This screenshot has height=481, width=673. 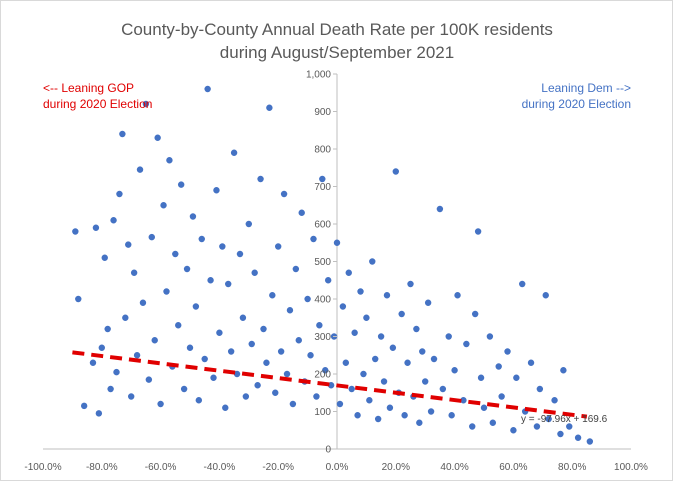 I want to click on x-tick-label: -80.0%, so click(x=102, y=467).